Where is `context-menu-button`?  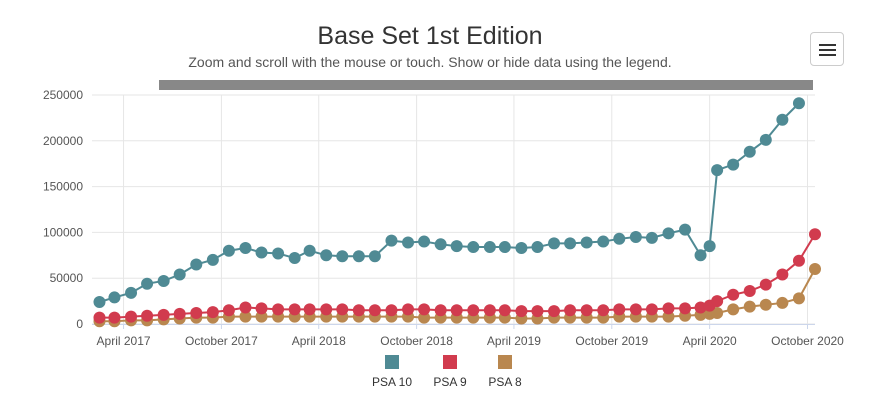
context-menu-button is located at coordinates (827, 49).